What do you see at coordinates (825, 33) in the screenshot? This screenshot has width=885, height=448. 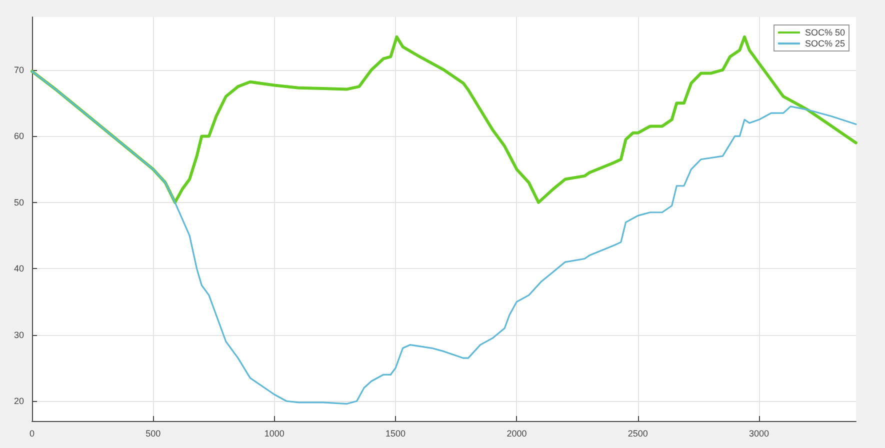 I see `legend-label: SOC% 50` at bounding box center [825, 33].